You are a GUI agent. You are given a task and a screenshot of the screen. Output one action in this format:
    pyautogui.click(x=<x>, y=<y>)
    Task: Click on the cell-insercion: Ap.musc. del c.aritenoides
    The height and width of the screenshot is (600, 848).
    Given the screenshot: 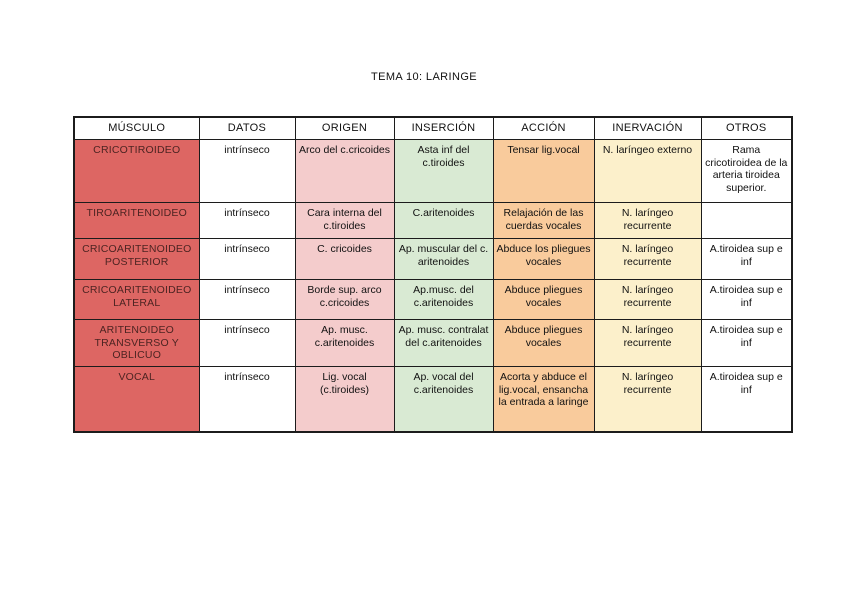 What is the action you would take?
    pyautogui.click(x=443, y=299)
    